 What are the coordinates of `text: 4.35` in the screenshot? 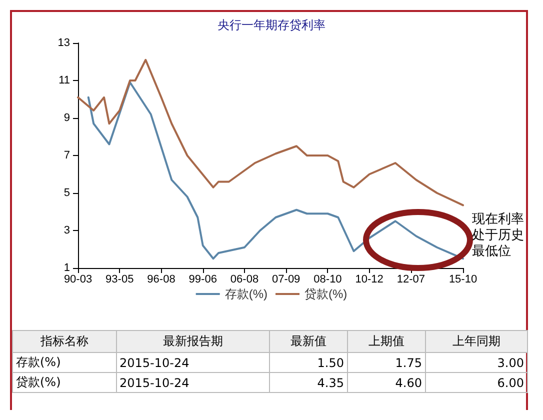 It's located at (330, 383).